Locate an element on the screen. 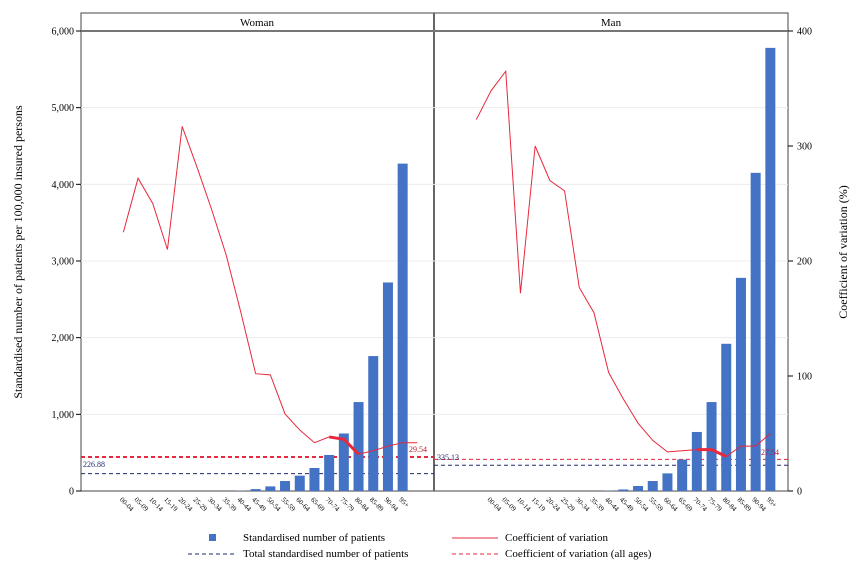  panel-title-man: Man is located at coordinates (611, 23).